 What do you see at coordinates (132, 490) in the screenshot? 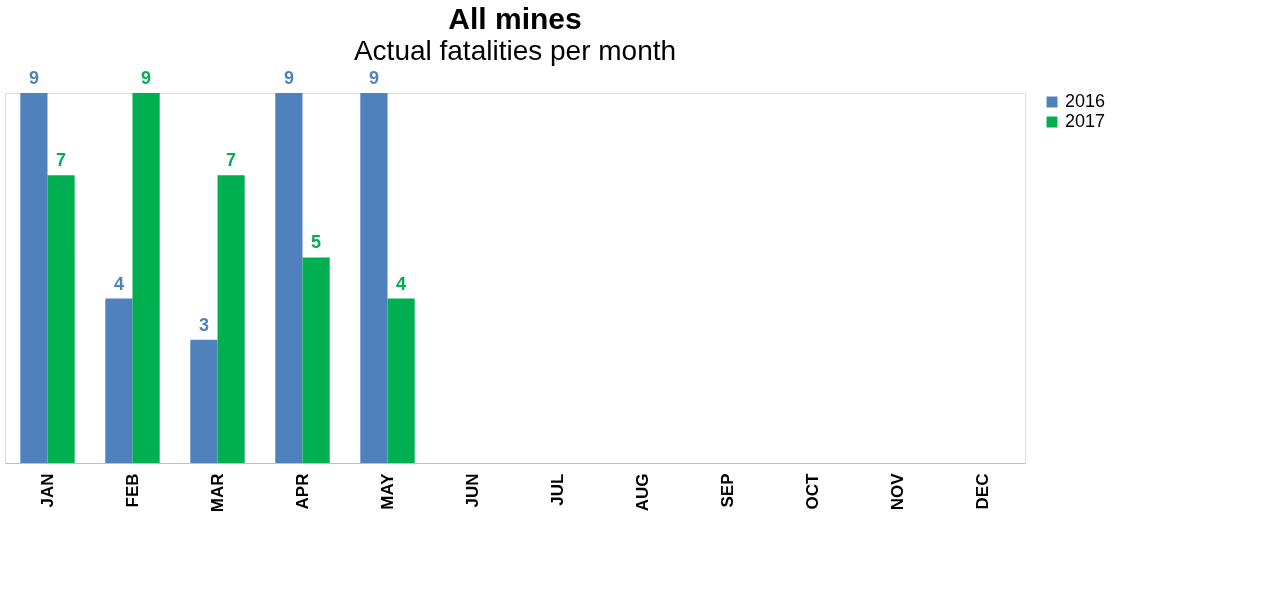
I see `x-tick-label: FEB` at bounding box center [132, 490].